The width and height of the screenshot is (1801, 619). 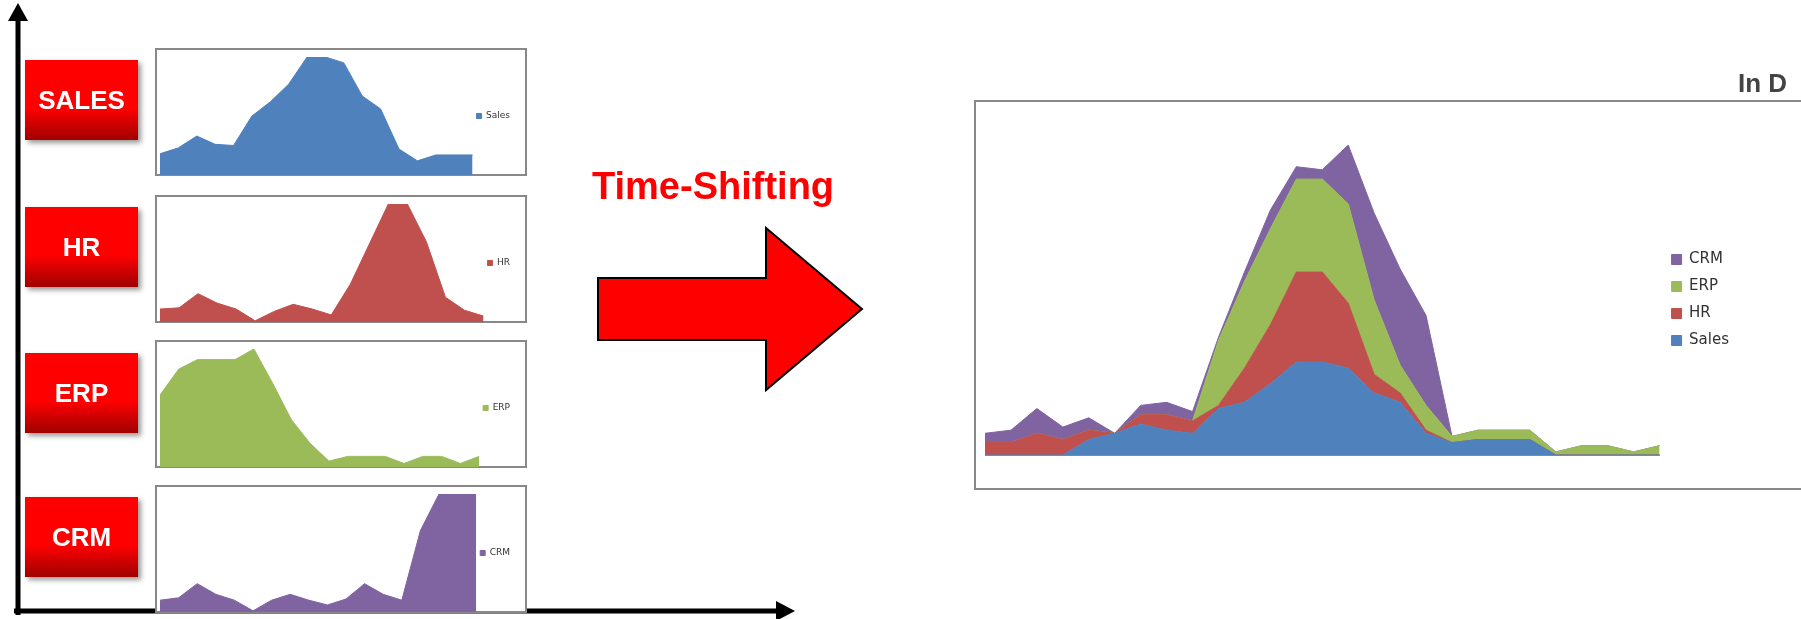 What do you see at coordinates (1763, 83) in the screenshot?
I see `text: In D` at bounding box center [1763, 83].